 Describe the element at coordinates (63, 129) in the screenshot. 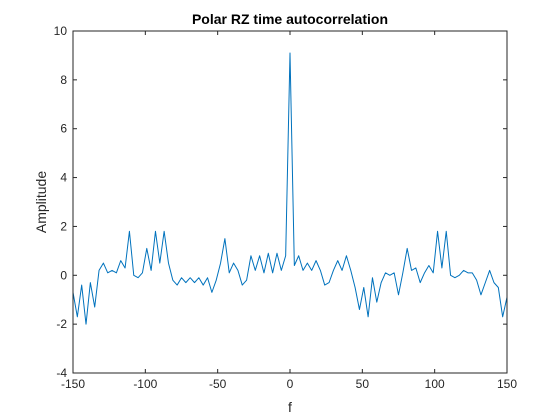

I see `y-tick-label: 6` at that location.